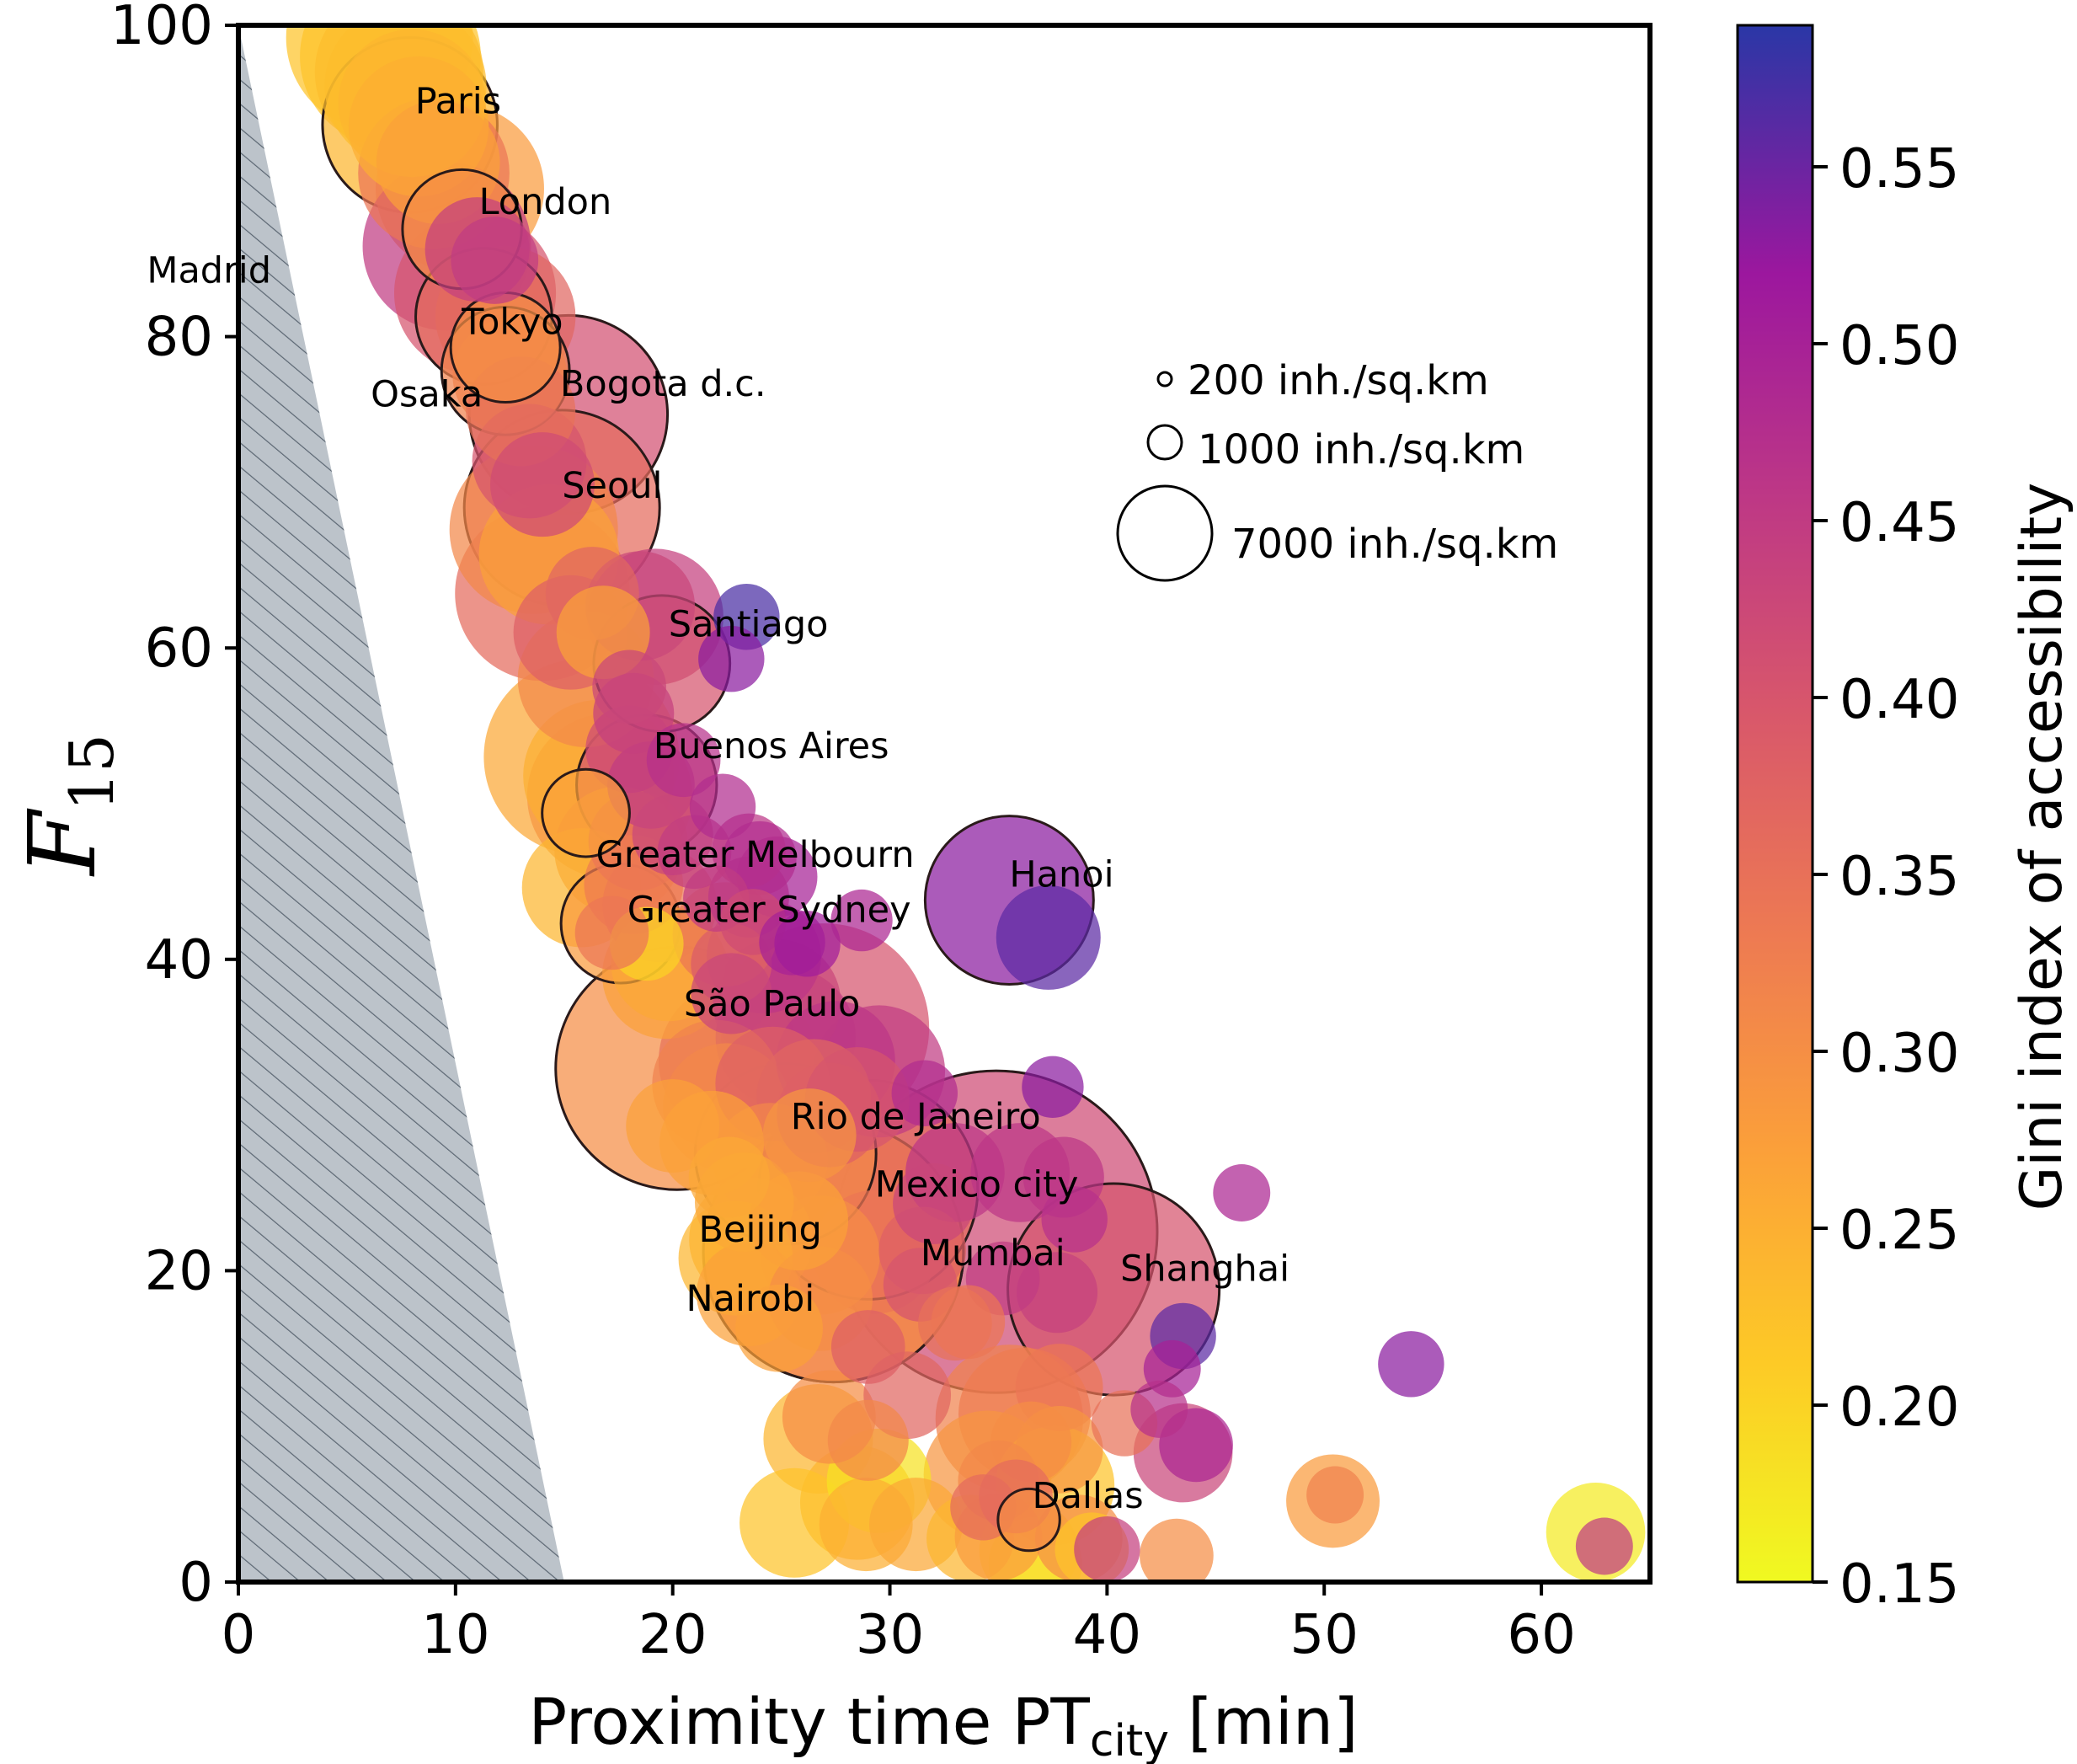 The image size is (2077, 1764). Describe the element at coordinates (67, 806) in the screenshot. I see `y-axis-label: F15` at that location.